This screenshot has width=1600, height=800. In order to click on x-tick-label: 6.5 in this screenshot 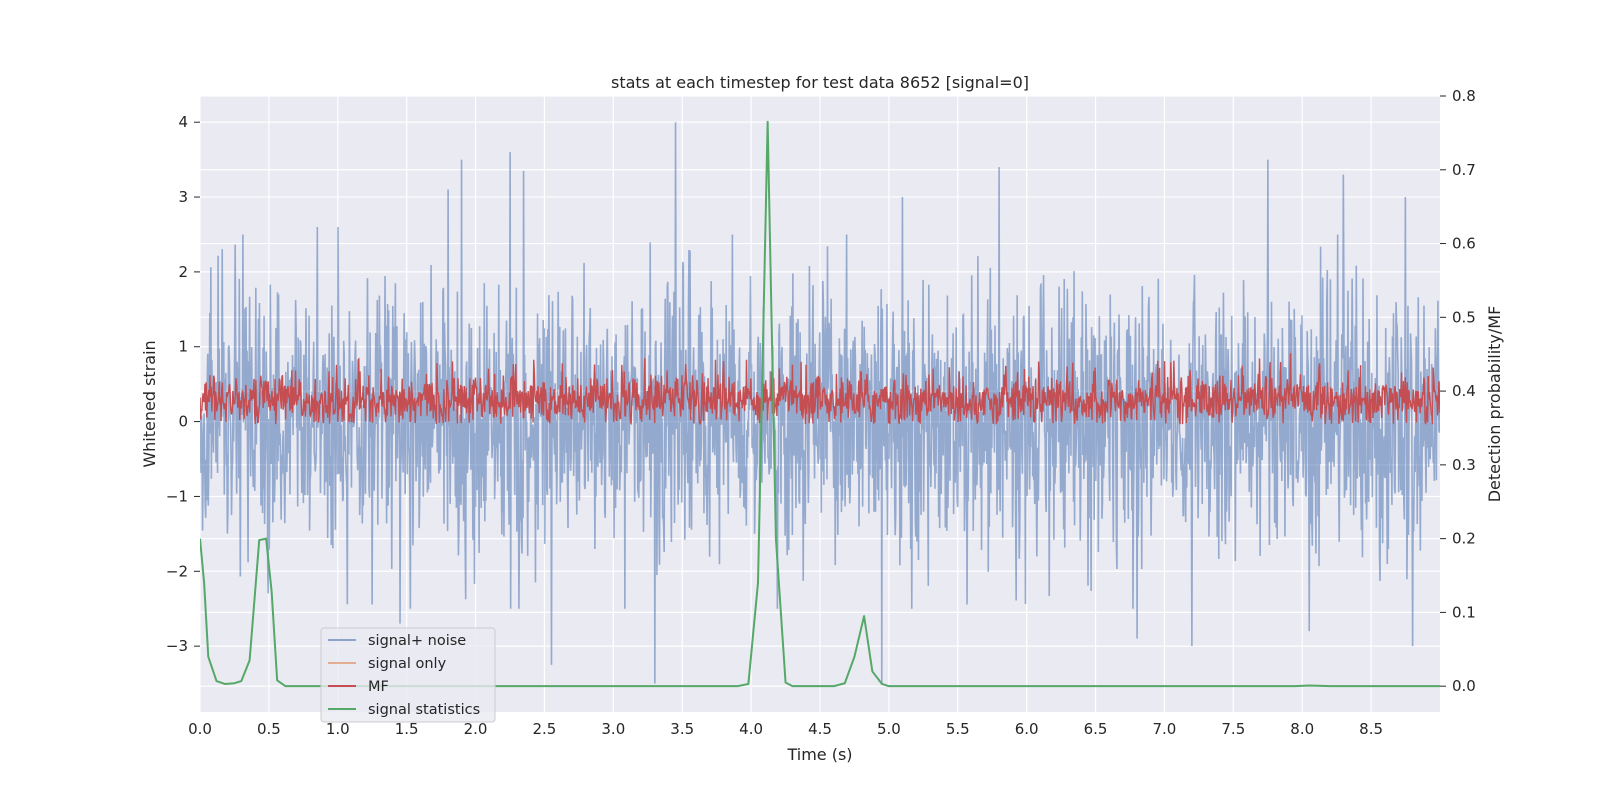, I will do `click(1096, 729)`.